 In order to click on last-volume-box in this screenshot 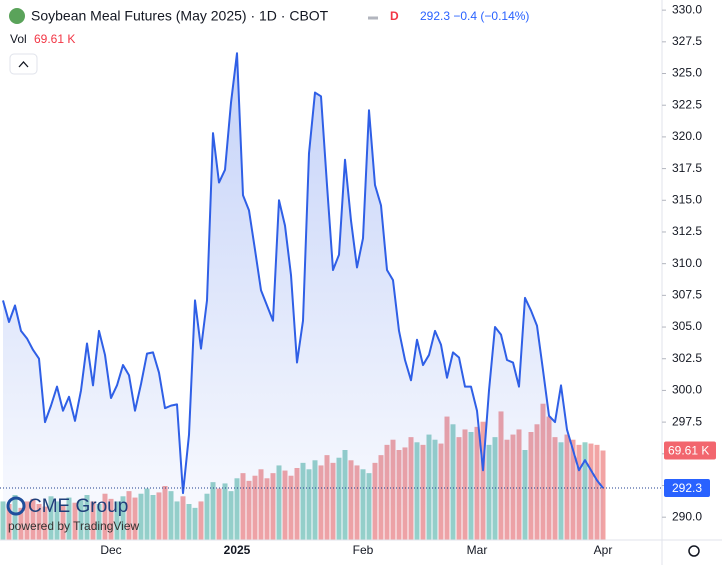, I will do `click(690, 450)`.